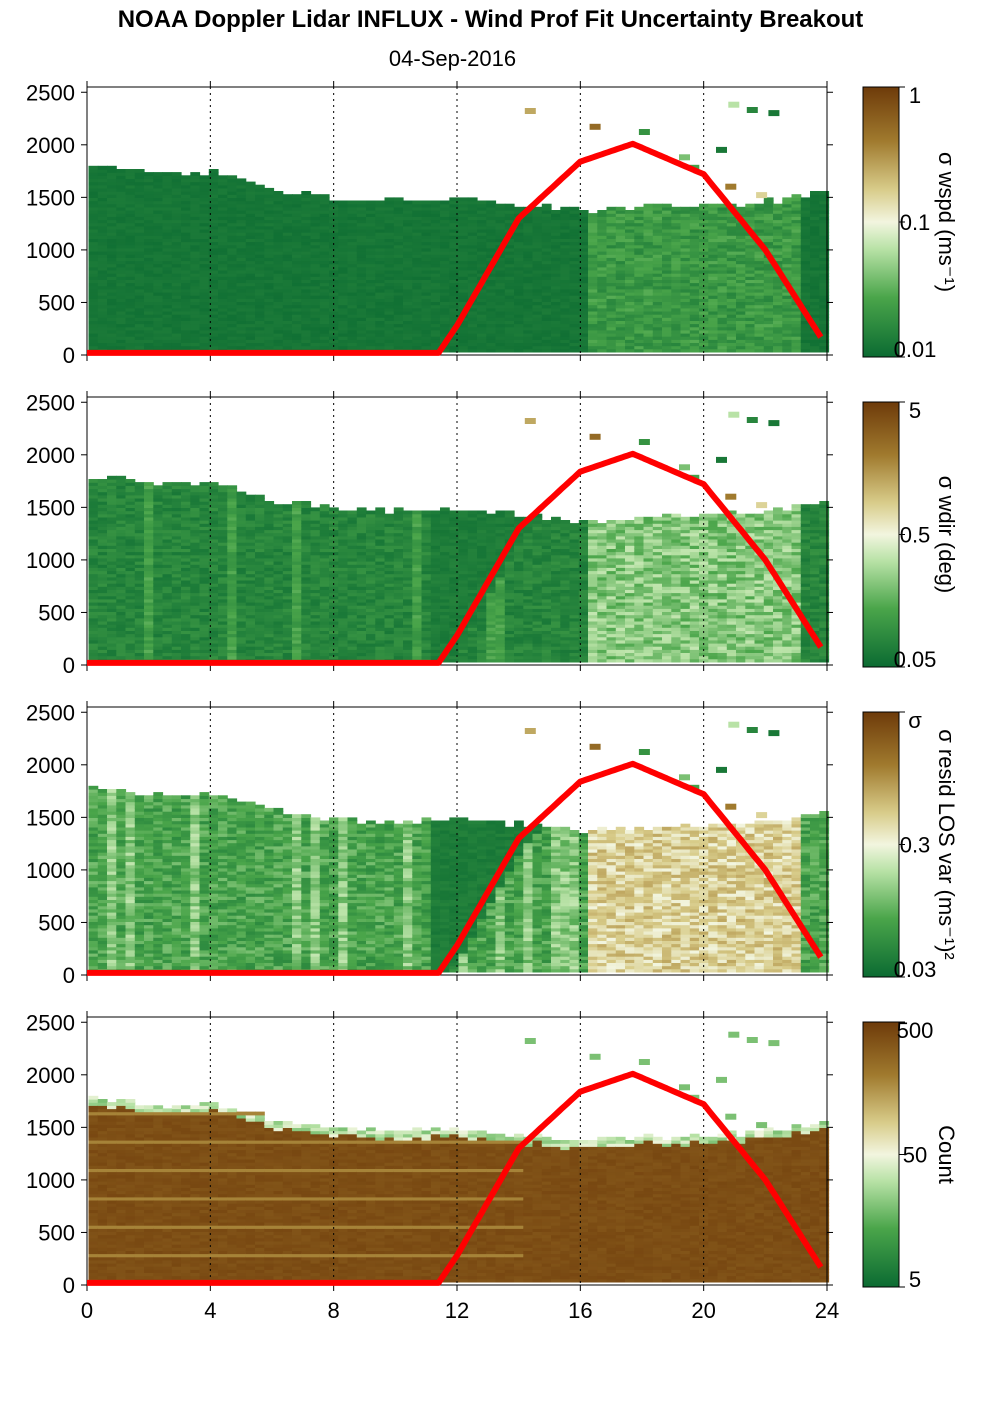  I want to click on colorbar-tick-label: σ, so click(915, 720).